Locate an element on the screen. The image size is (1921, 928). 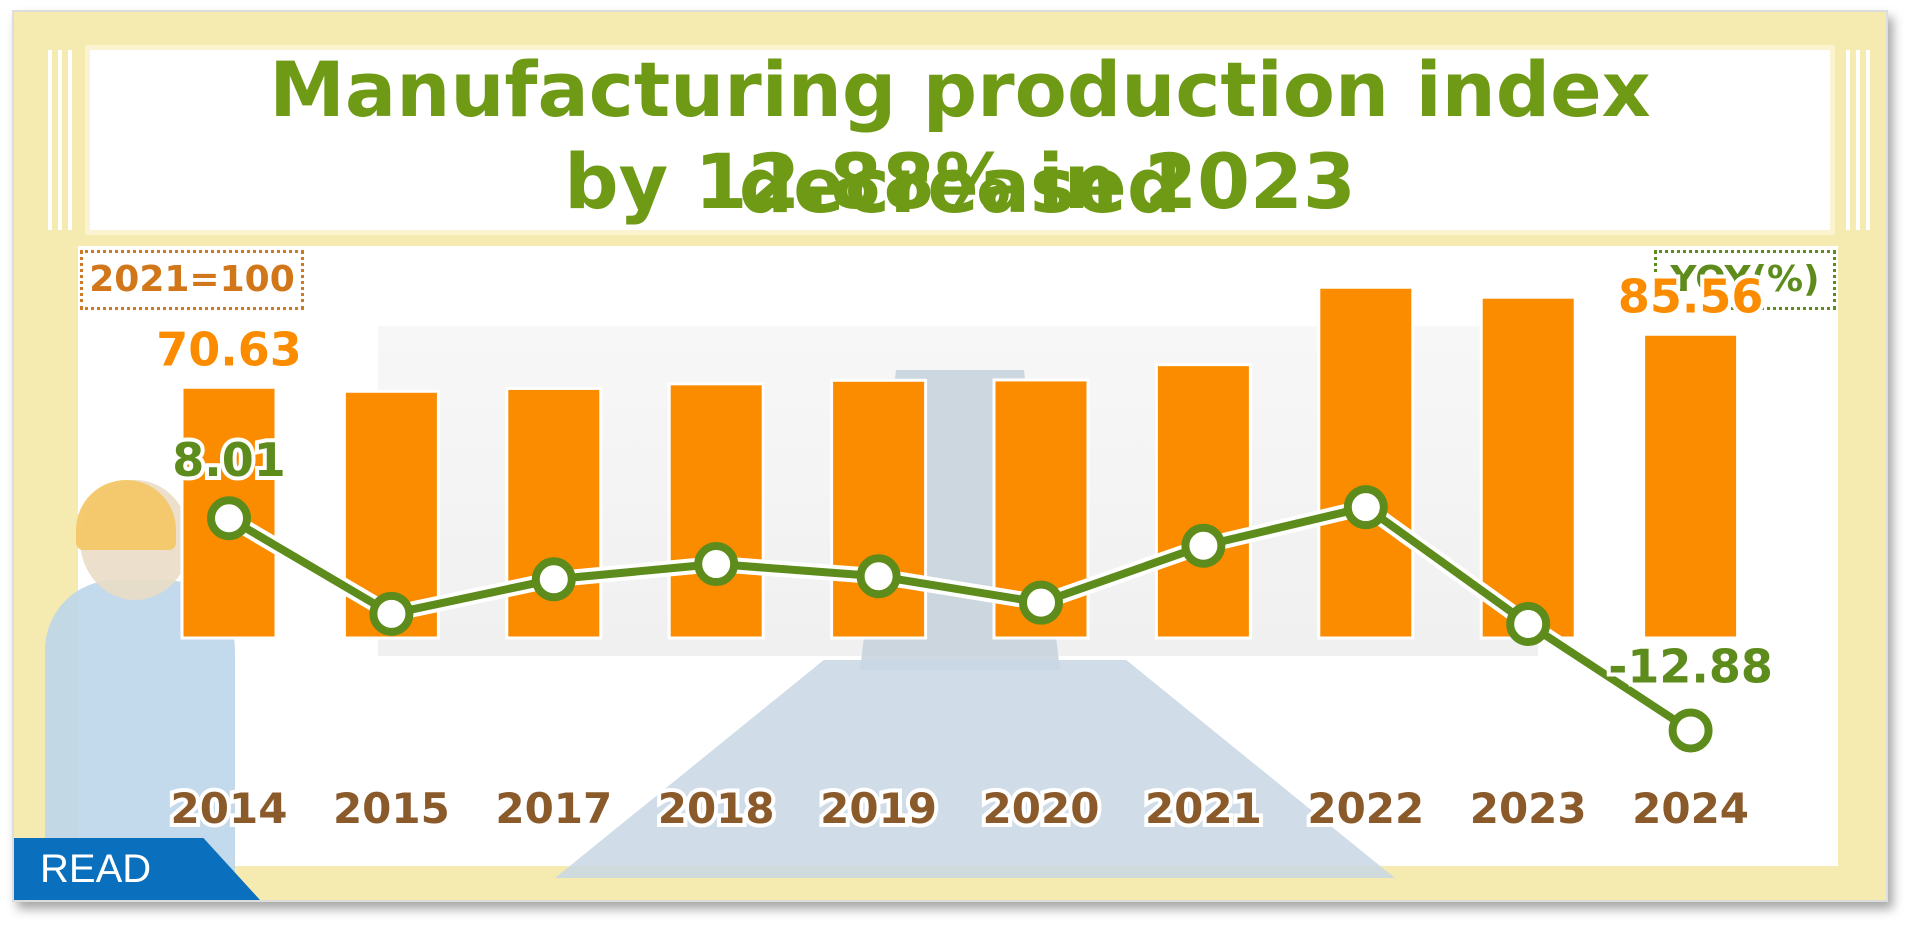
x-tick-label-2018: 2018 is located at coordinates (716, 808).